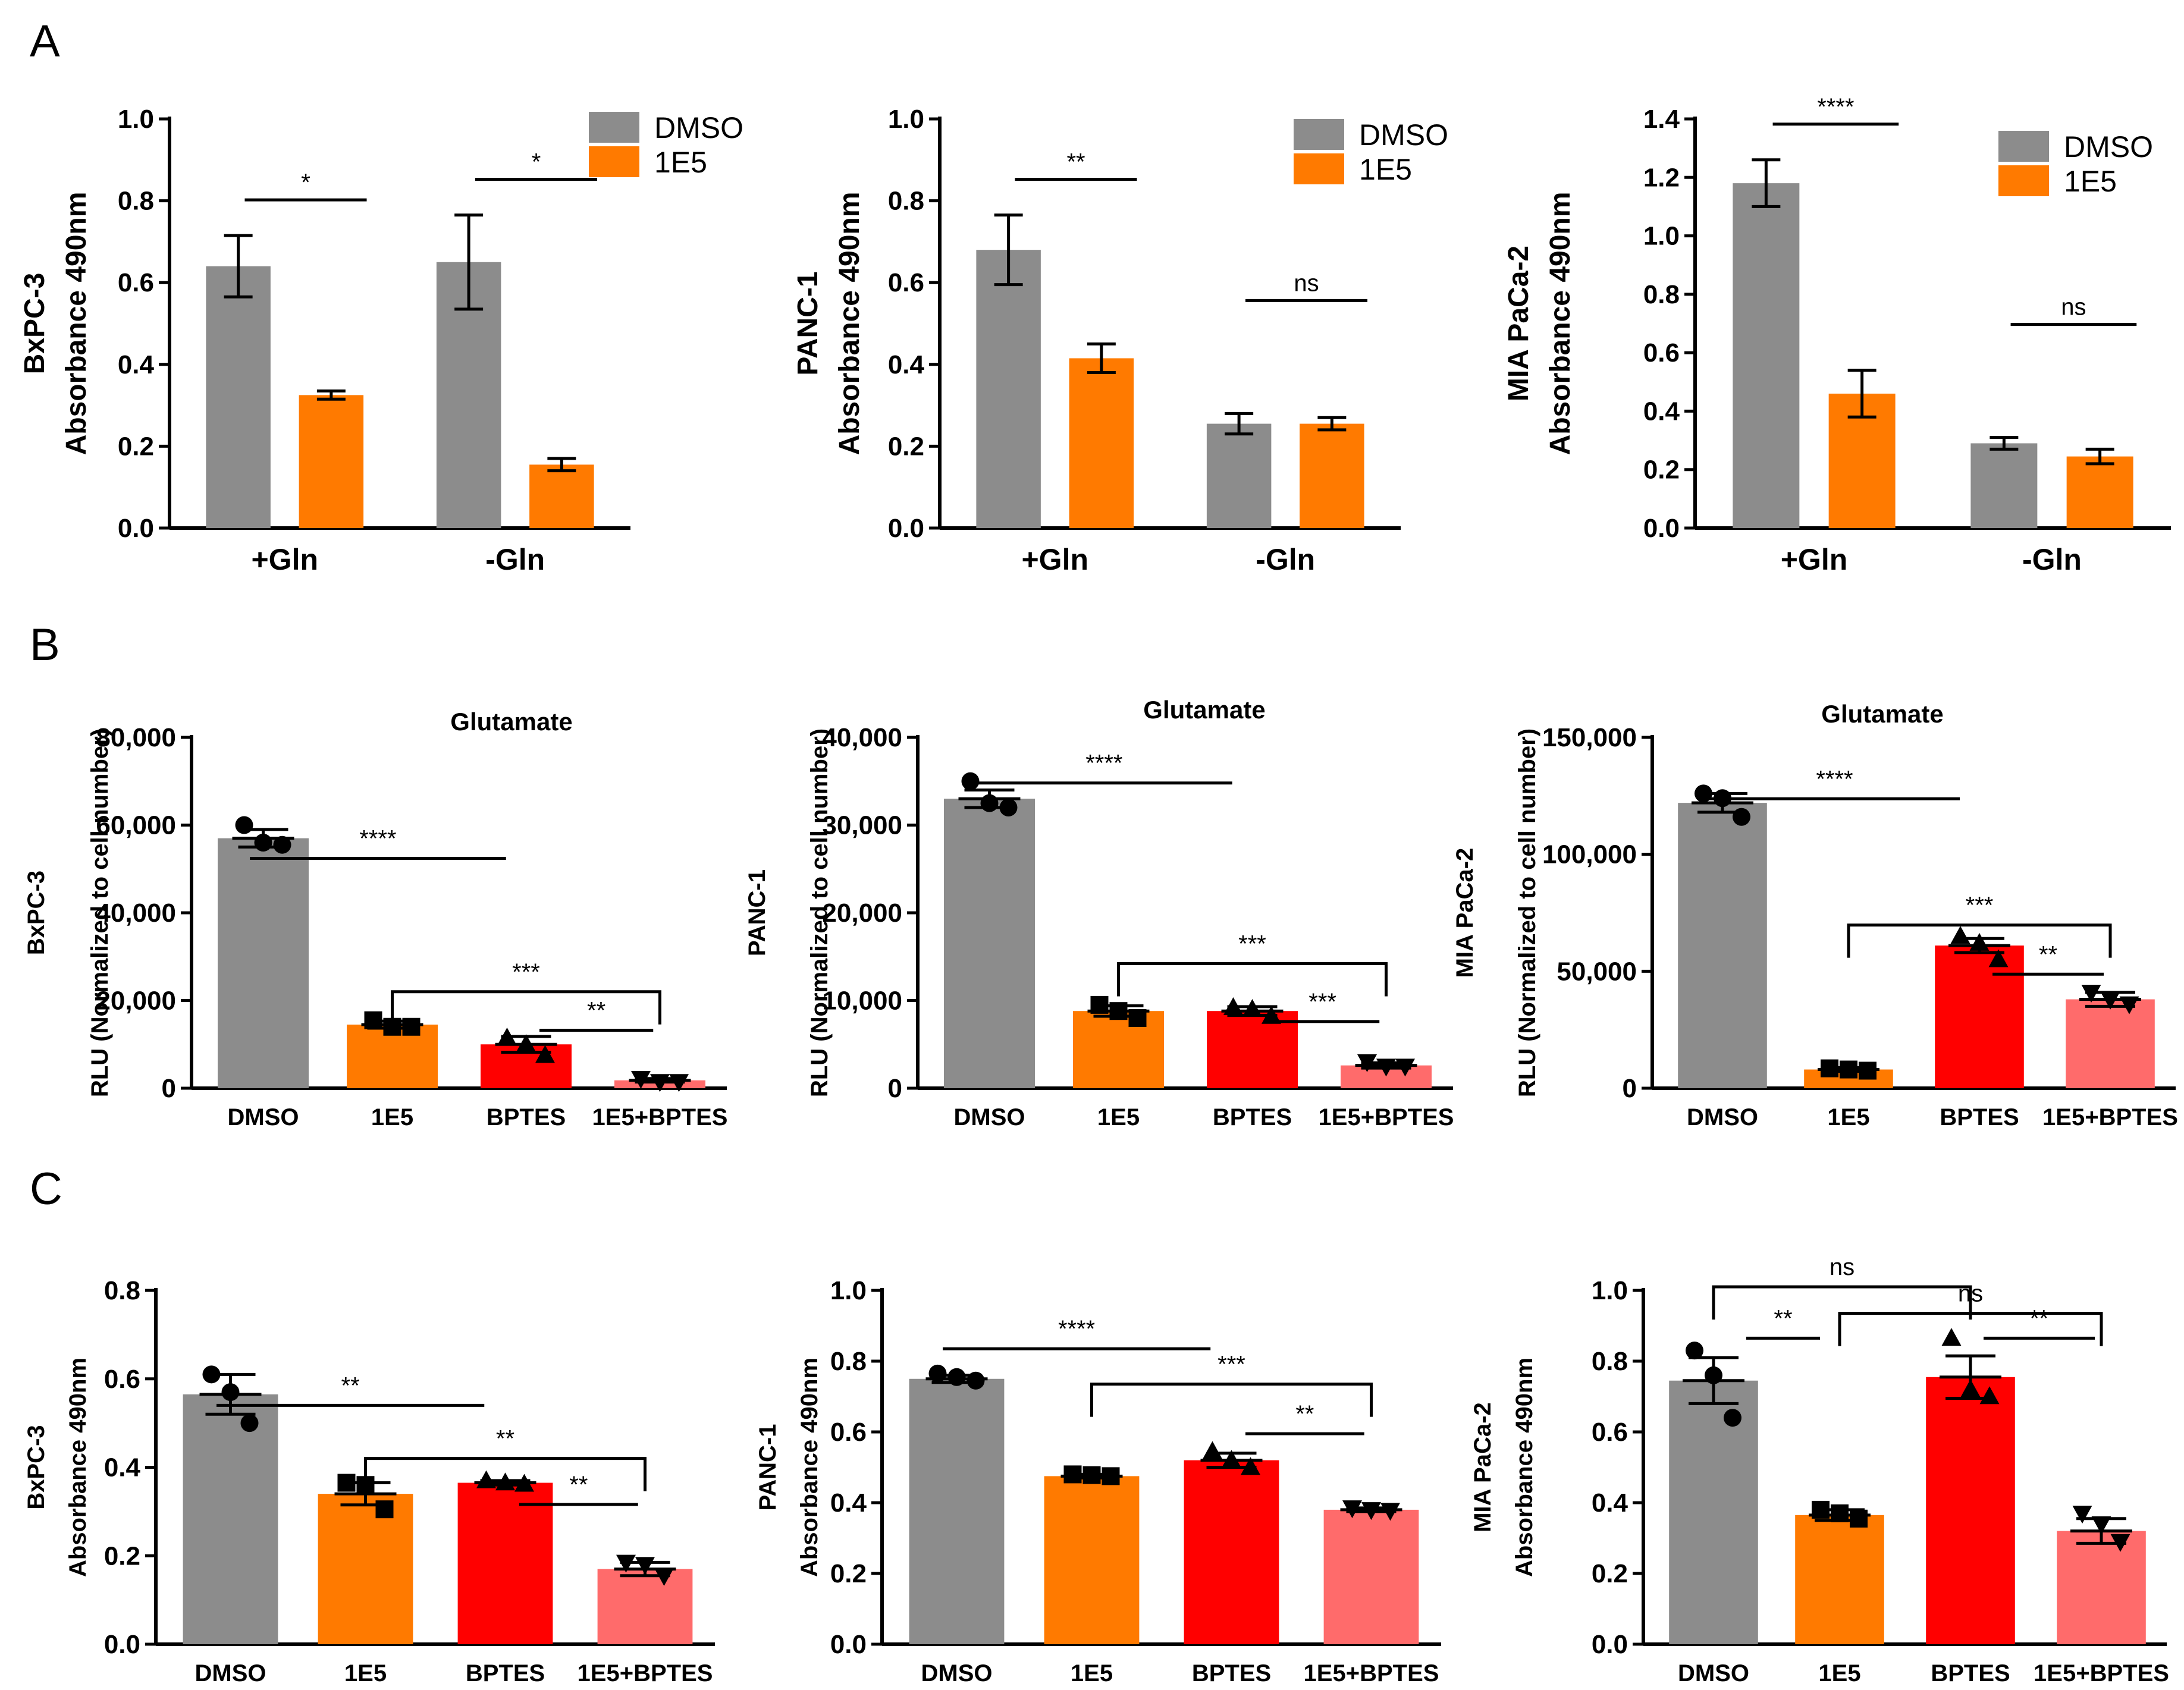 The height and width of the screenshot is (1690, 2184). Describe the element at coordinates (45, 645) in the screenshot. I see `panel-label-b: B` at that location.